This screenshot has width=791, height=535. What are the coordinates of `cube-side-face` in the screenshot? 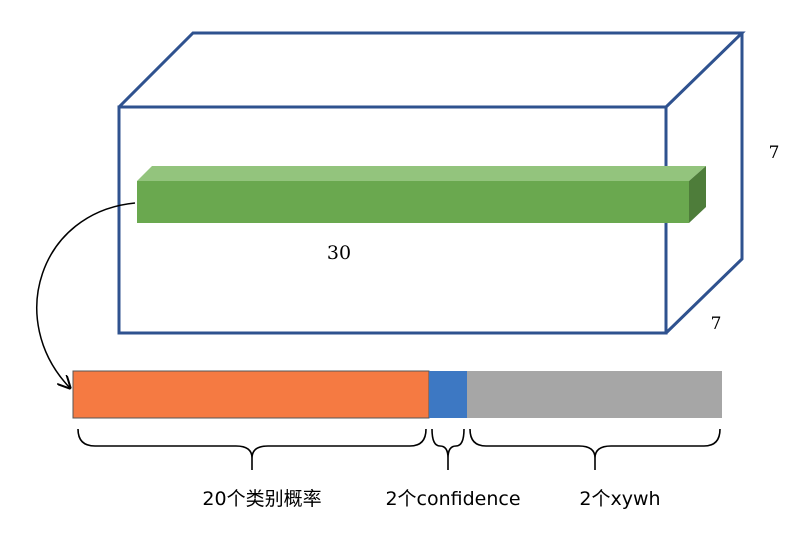 It's located at (704, 184).